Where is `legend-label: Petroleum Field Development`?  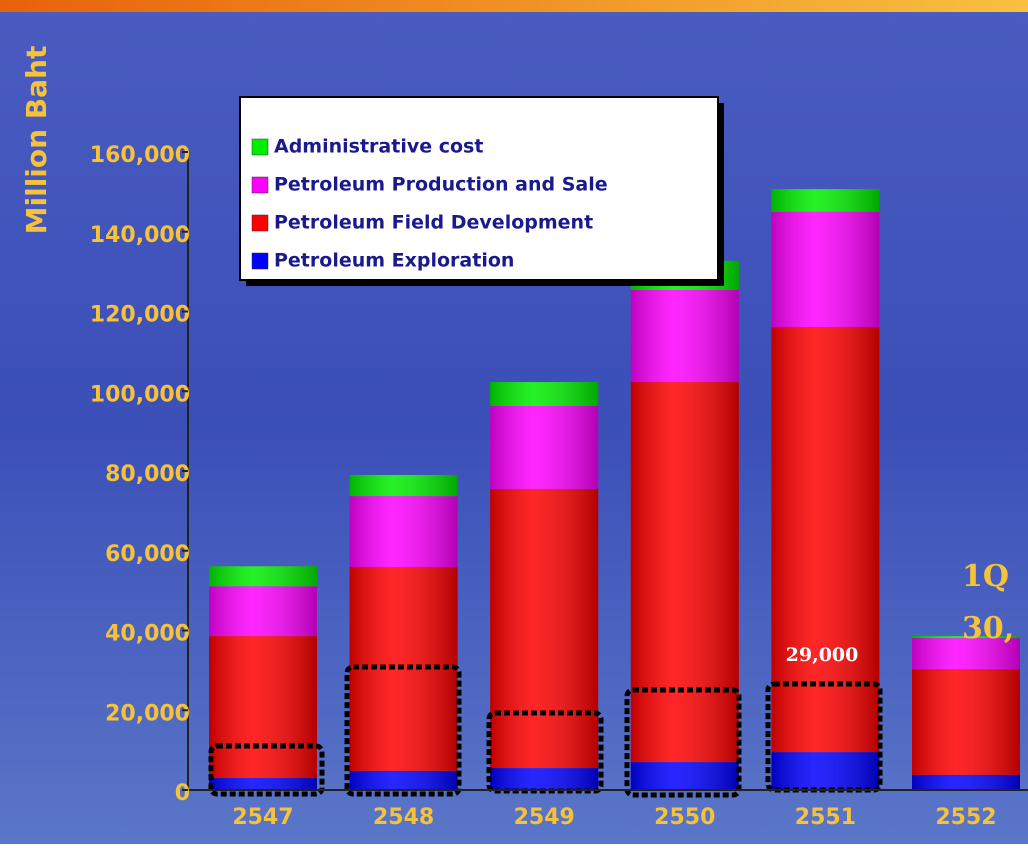
legend-label: Petroleum Field Development is located at coordinates (433, 223).